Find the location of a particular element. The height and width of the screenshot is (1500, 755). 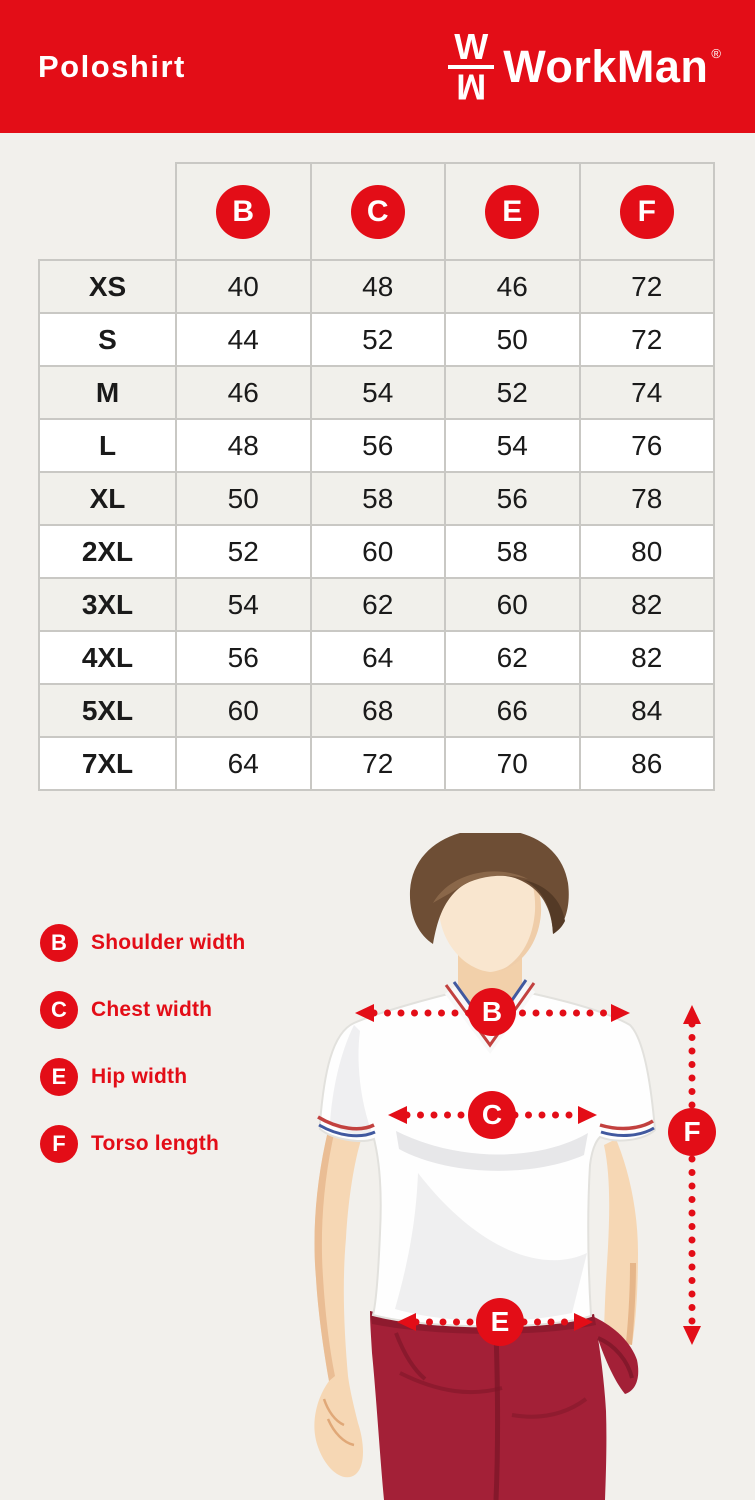

size-value: 68 is located at coordinates (377, 710).